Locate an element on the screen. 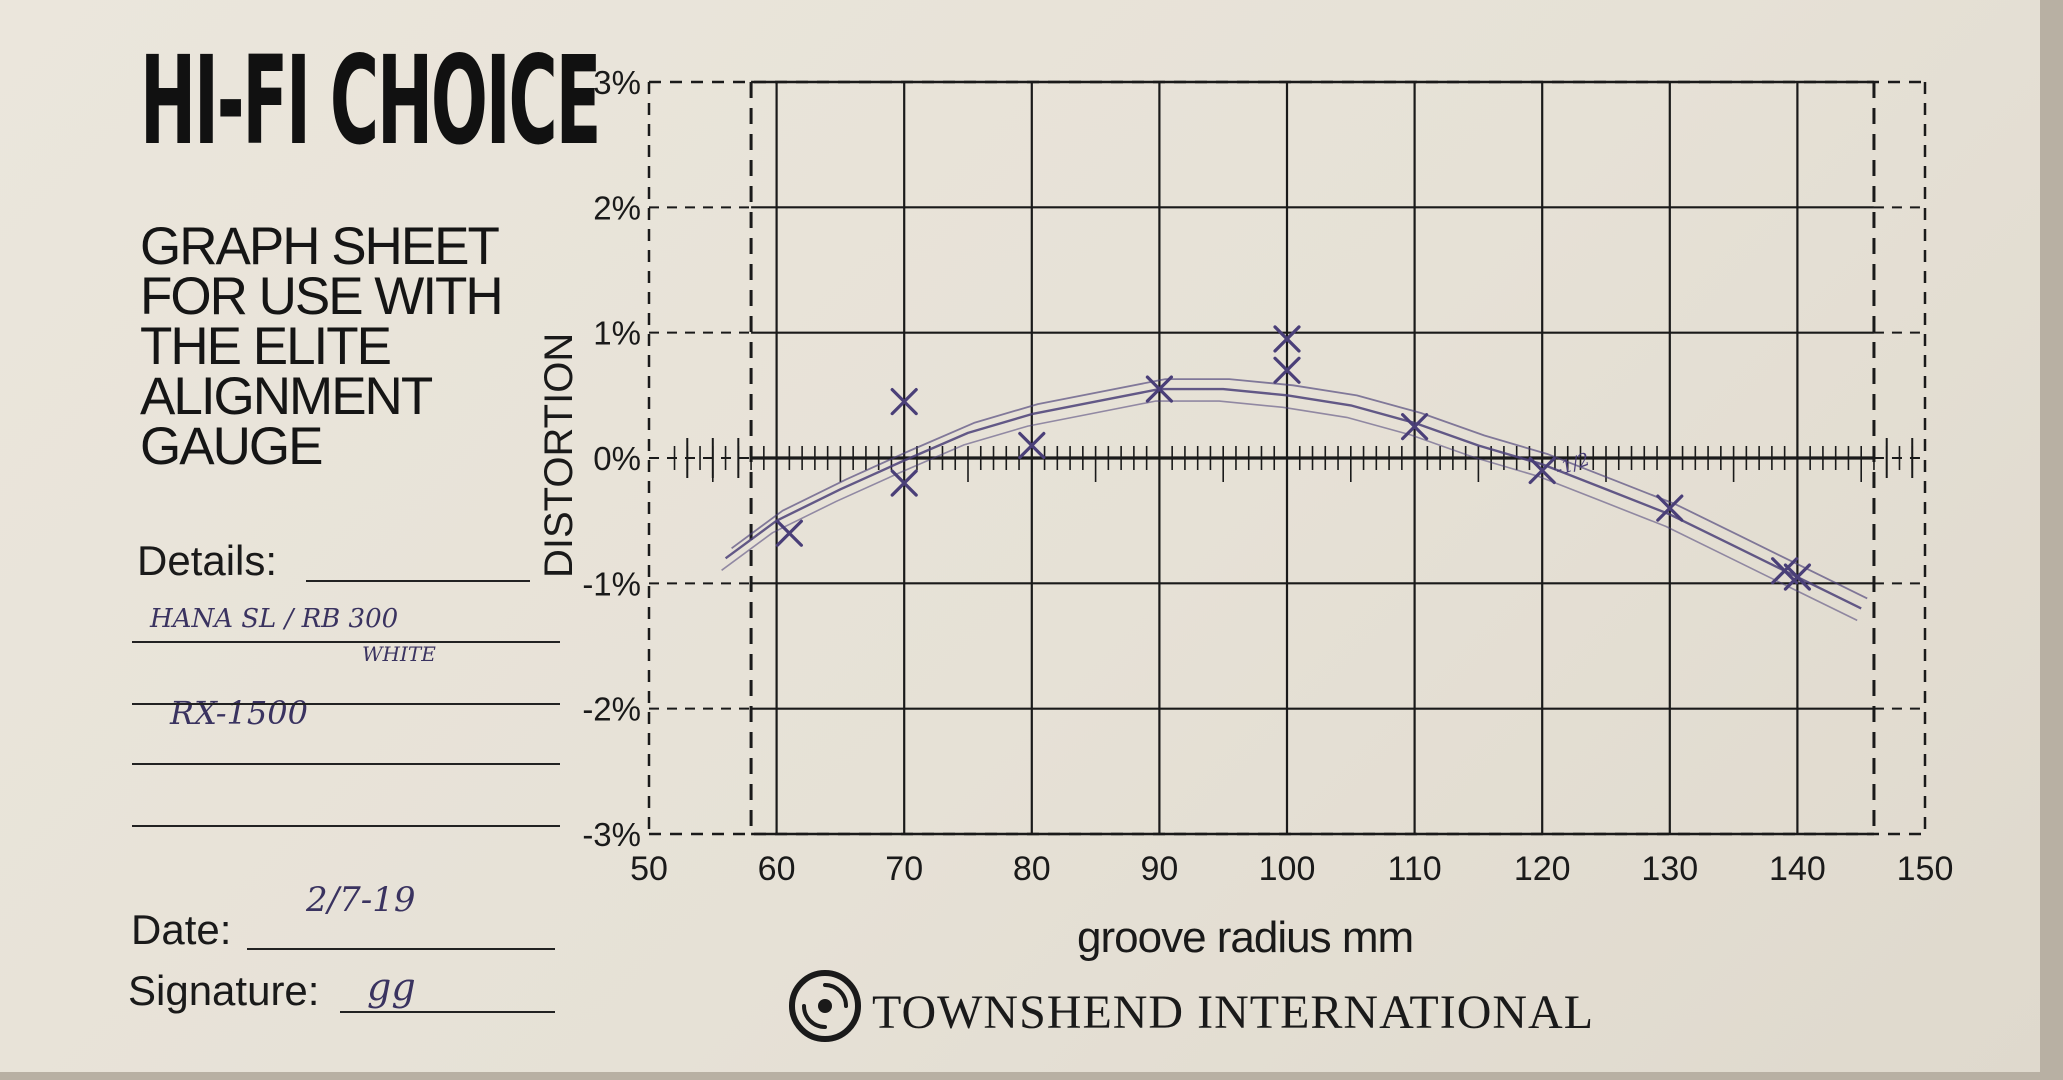 This screenshot has width=2063, height=1080. x-tick-label: 50 is located at coordinates (649, 869).